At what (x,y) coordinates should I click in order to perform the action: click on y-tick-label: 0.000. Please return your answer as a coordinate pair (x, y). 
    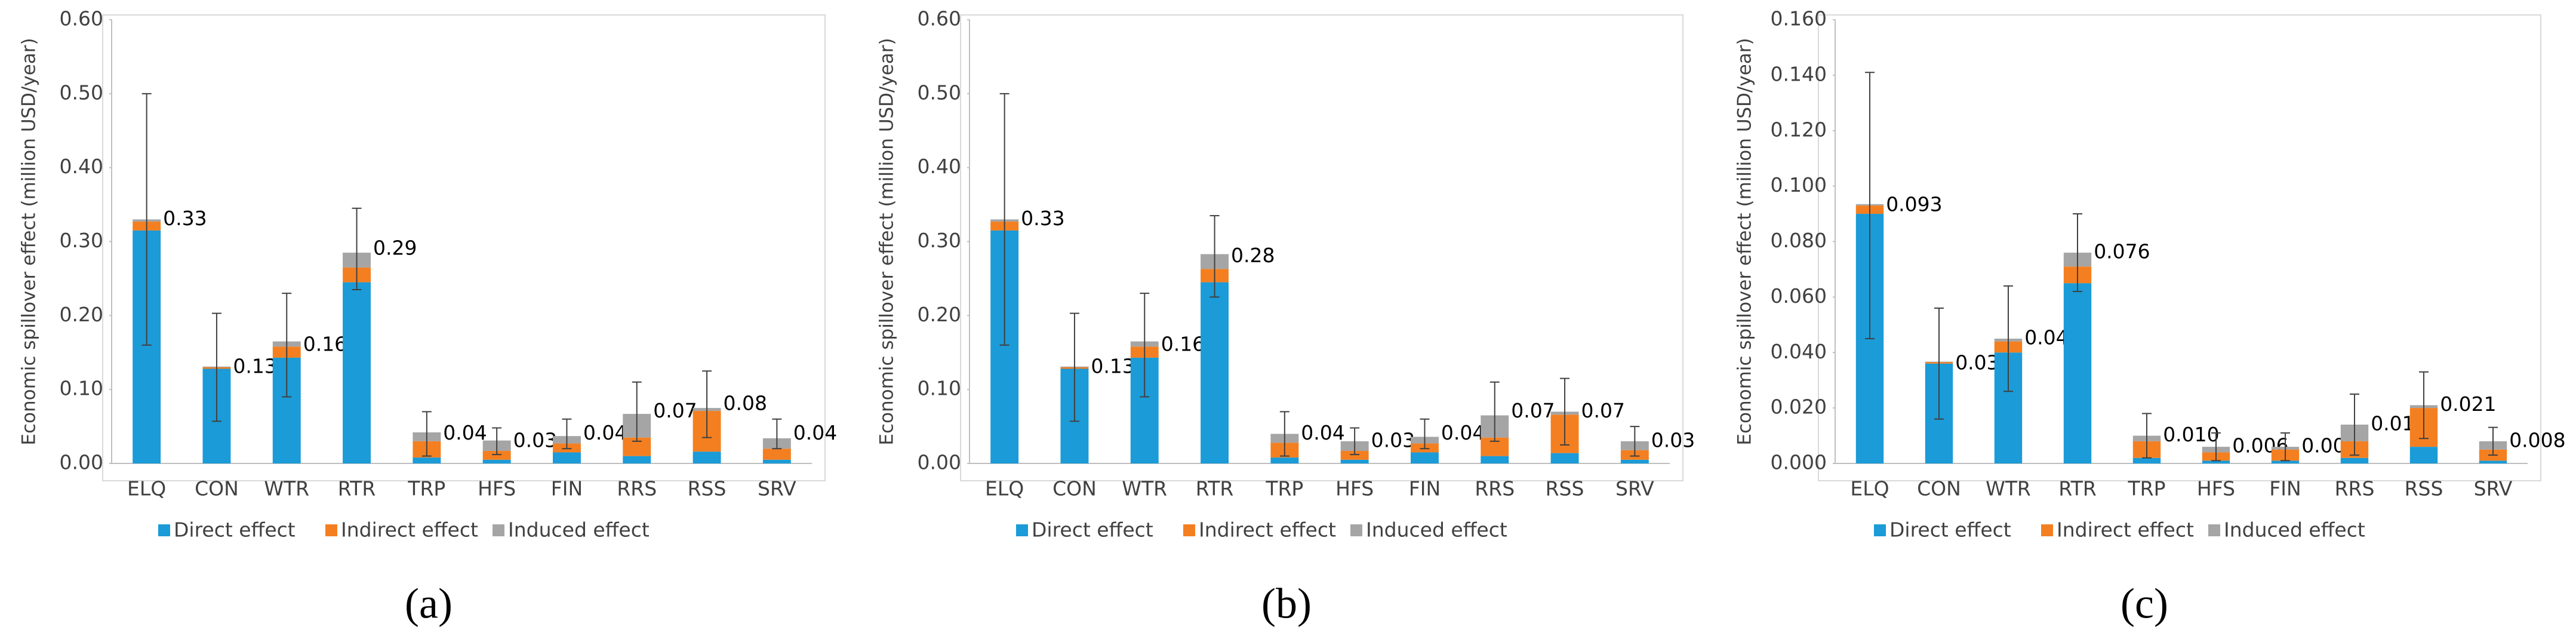
    Looking at the image, I should click on (1799, 463).